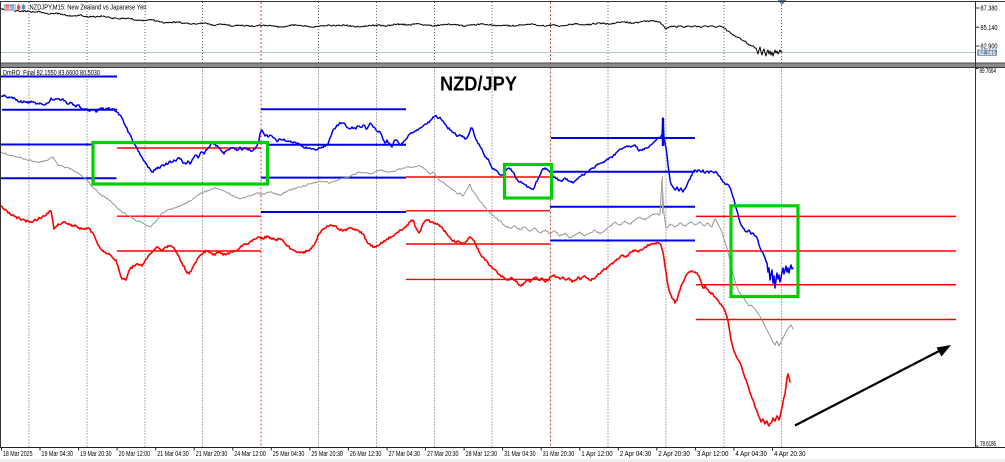 Image resolution: width=1005 pixels, height=462 pixels. Describe the element at coordinates (559, 453) in the screenshot. I see `svg-text: 31 Mar 20:30` at that location.